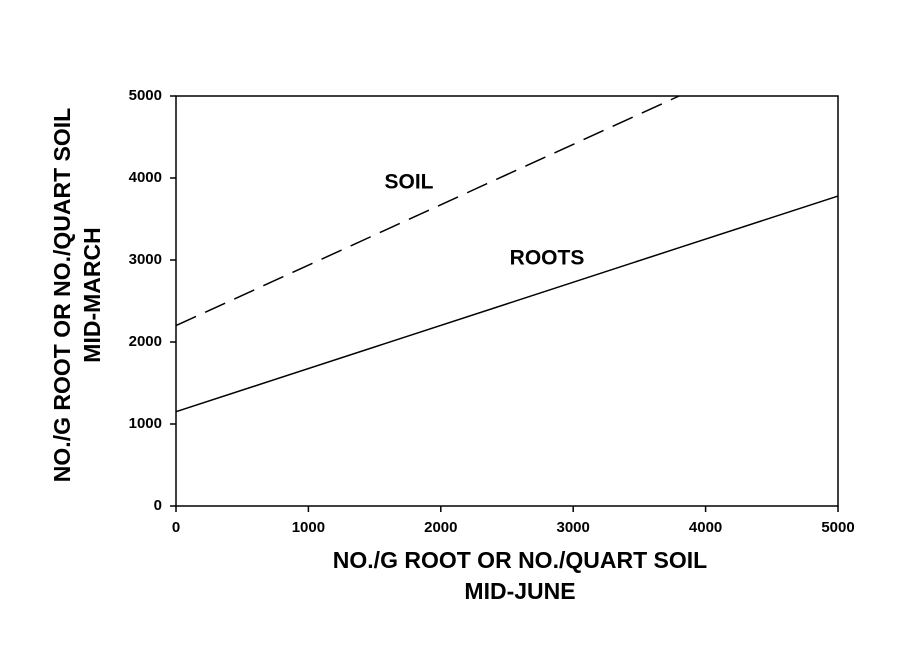 The height and width of the screenshot is (655, 910). I want to click on y-tick-label: 1000, so click(145, 423).